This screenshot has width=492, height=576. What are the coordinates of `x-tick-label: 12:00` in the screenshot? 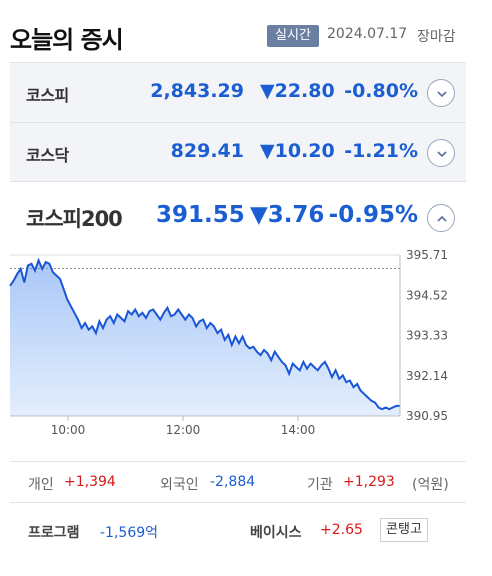 It's located at (183, 430).